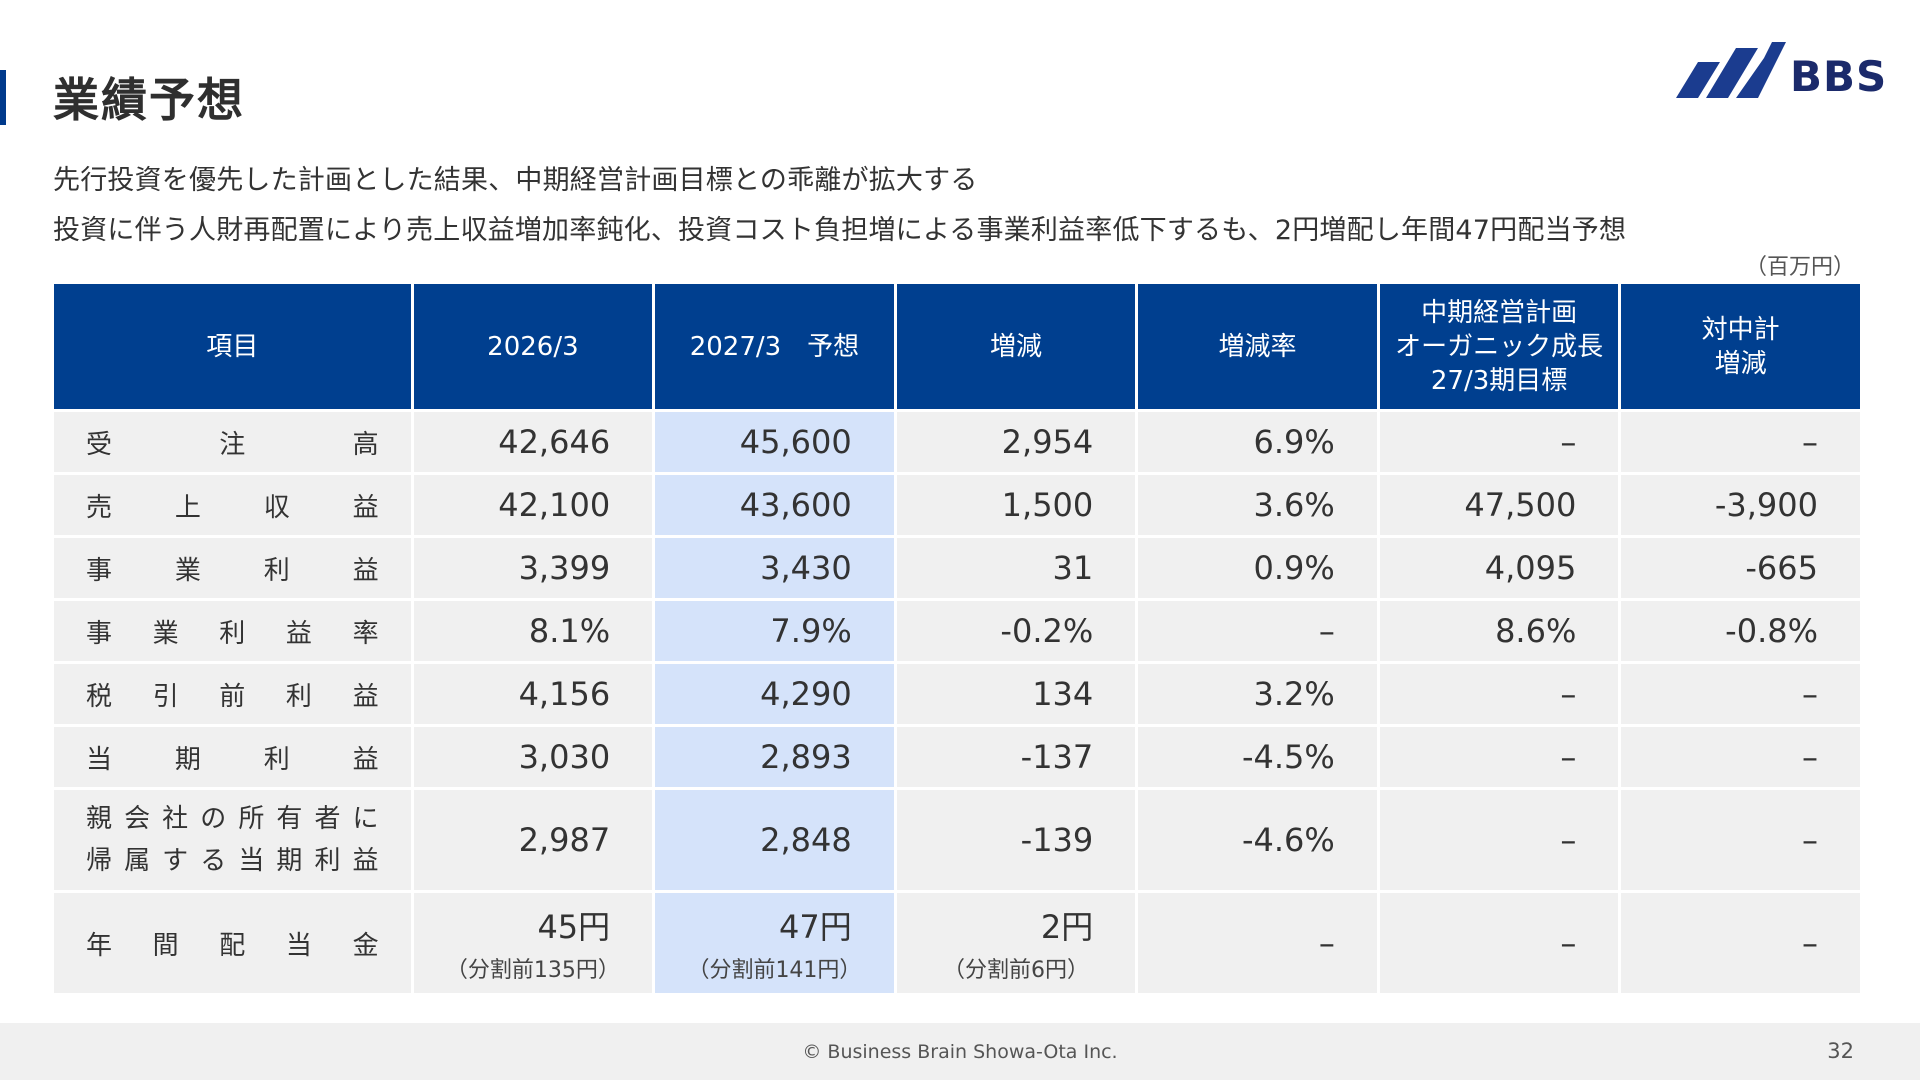 The height and width of the screenshot is (1080, 1920). I want to click on header-item: 項目, so click(232, 346).